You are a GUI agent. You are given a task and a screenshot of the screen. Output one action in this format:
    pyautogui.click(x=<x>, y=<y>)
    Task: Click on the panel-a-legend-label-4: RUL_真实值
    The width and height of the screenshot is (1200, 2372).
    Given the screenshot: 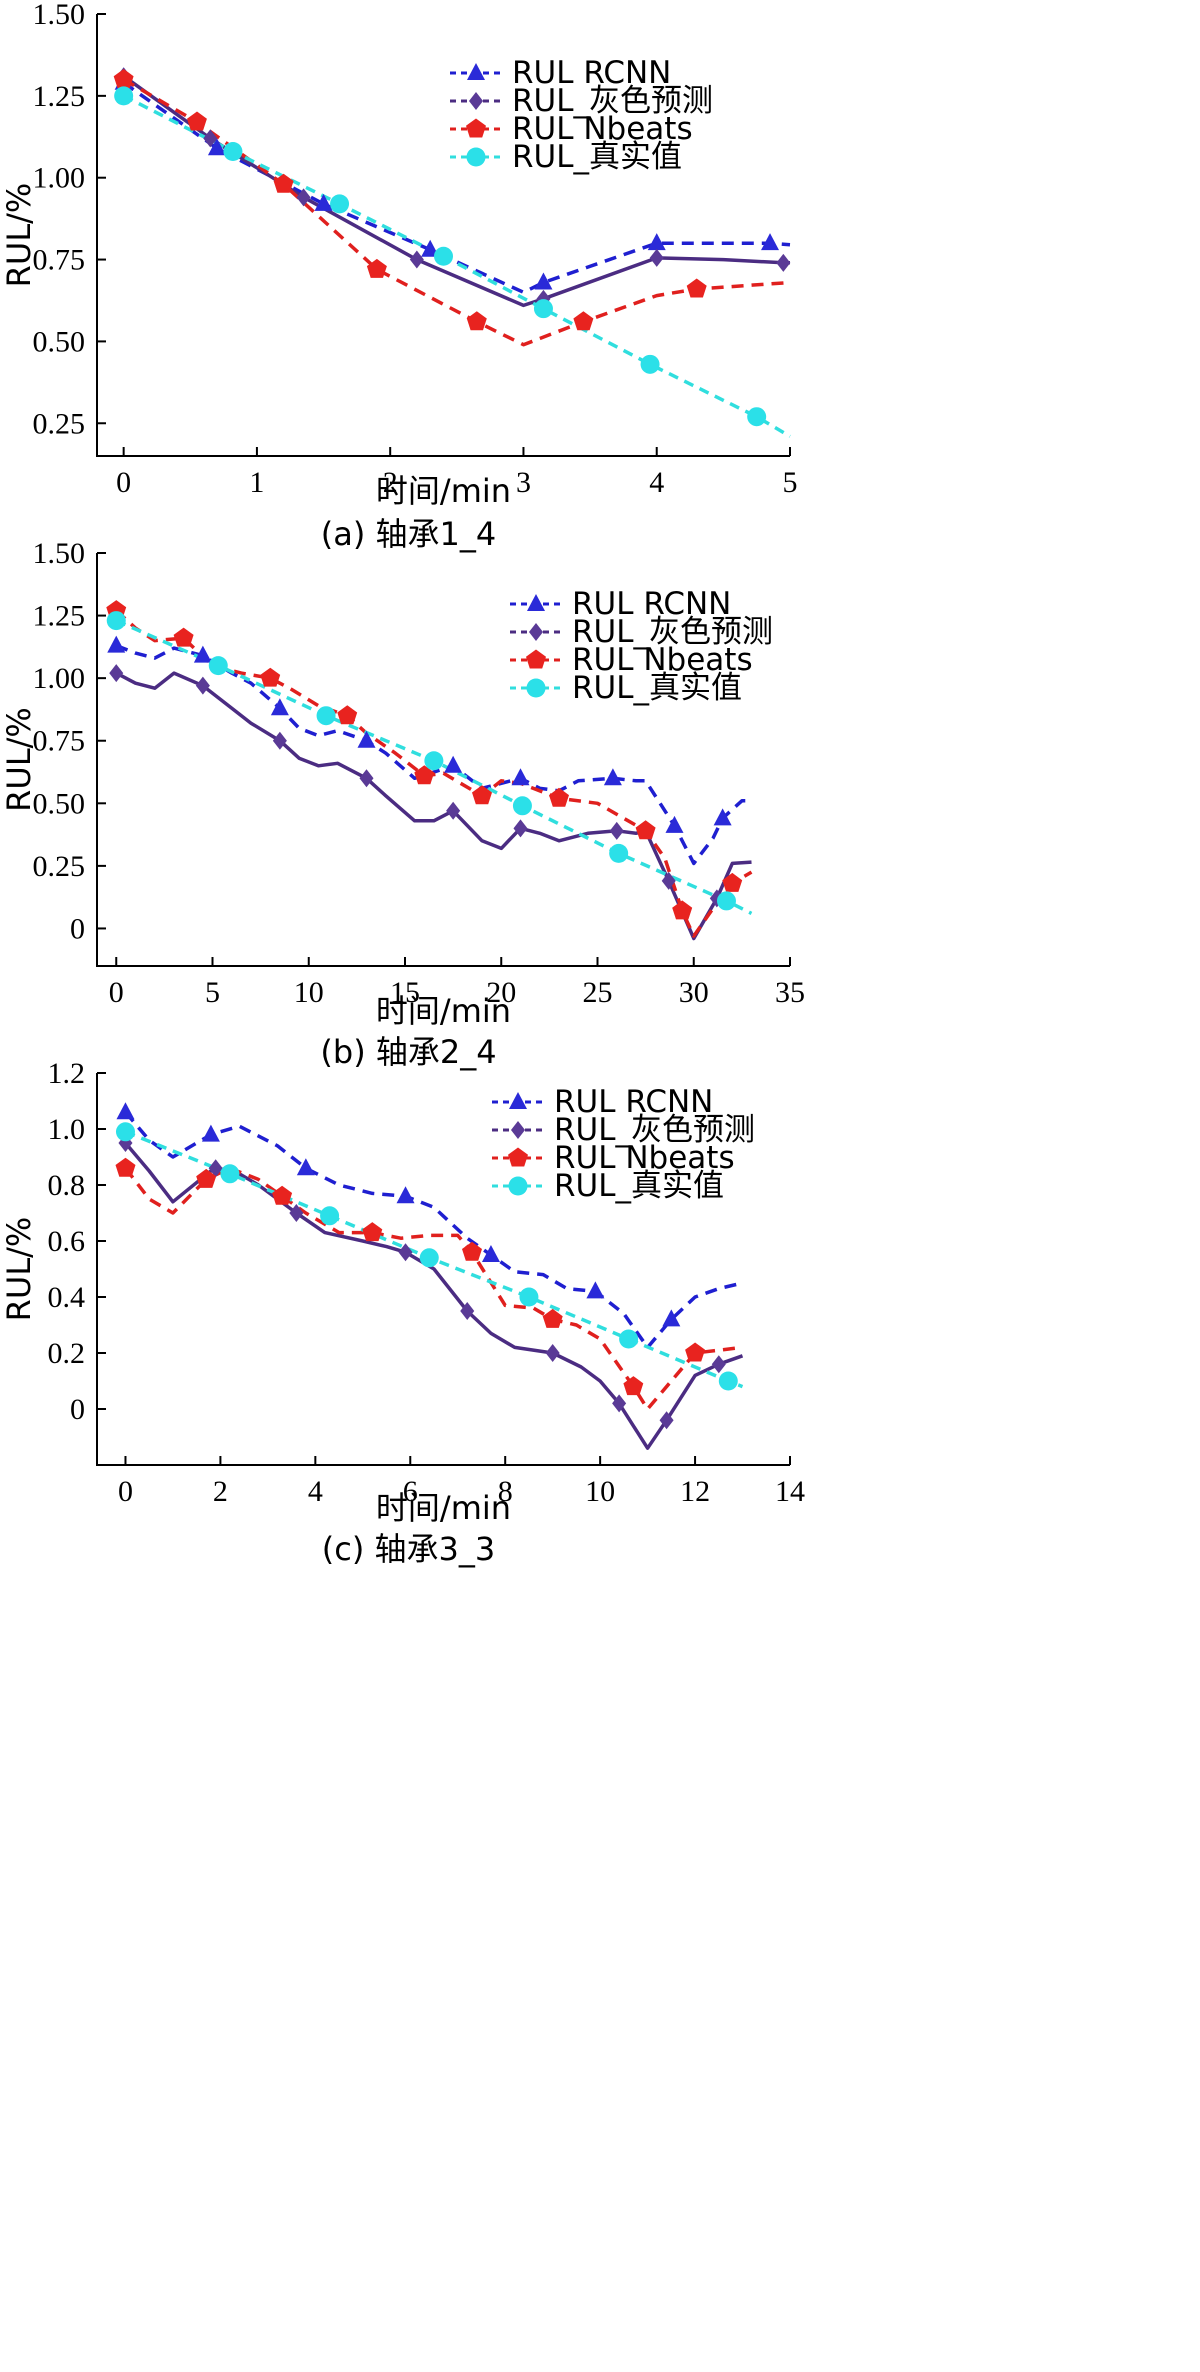 What is the action you would take?
    pyautogui.click(x=597, y=157)
    